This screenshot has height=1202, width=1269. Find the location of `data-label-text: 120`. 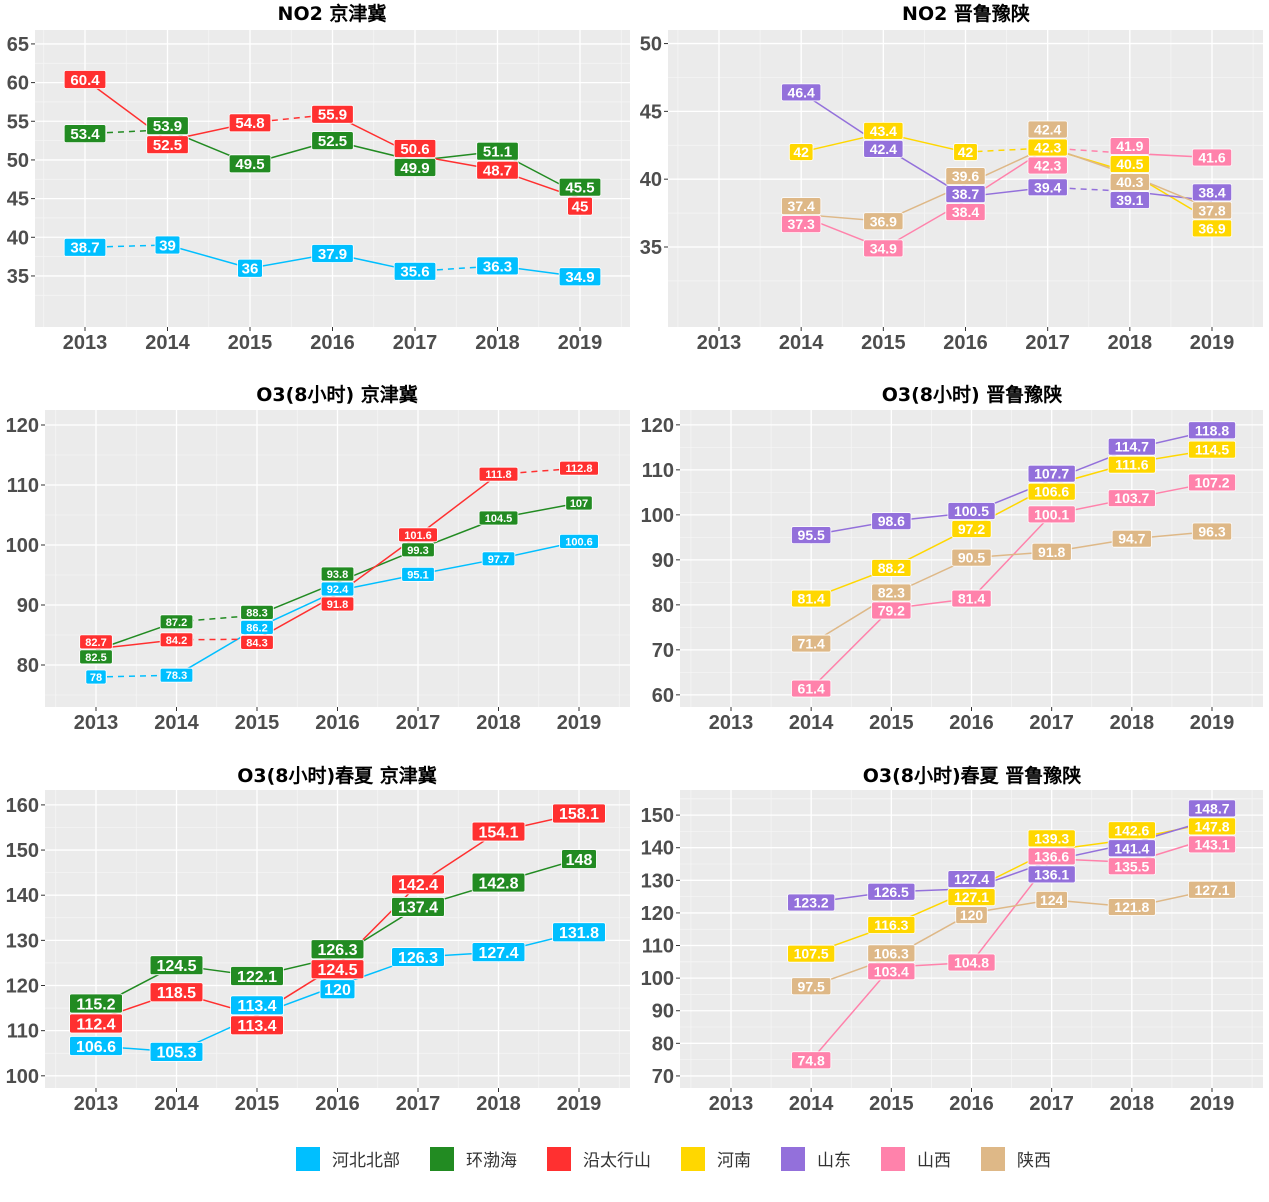

data-label-text: 120 is located at coordinates (972, 915).